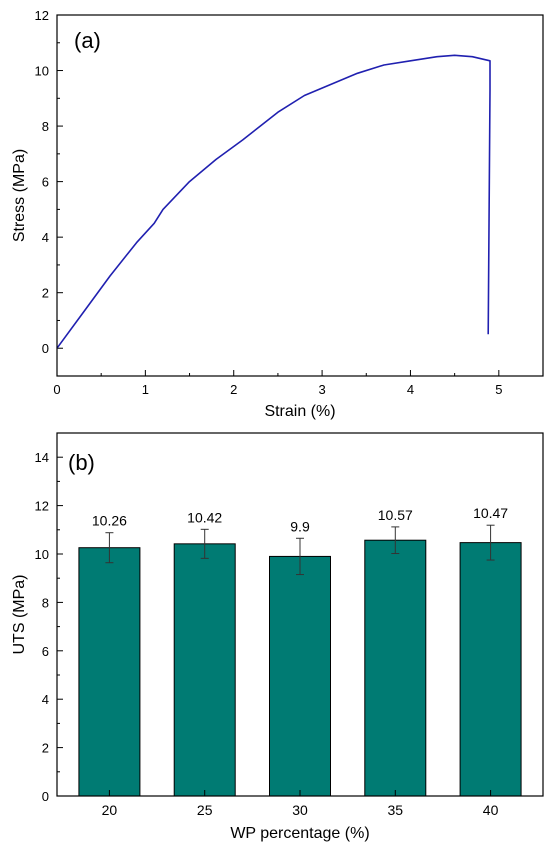 The height and width of the screenshot is (857, 550). I want to click on a-x-tick-label: 0, so click(56, 389).